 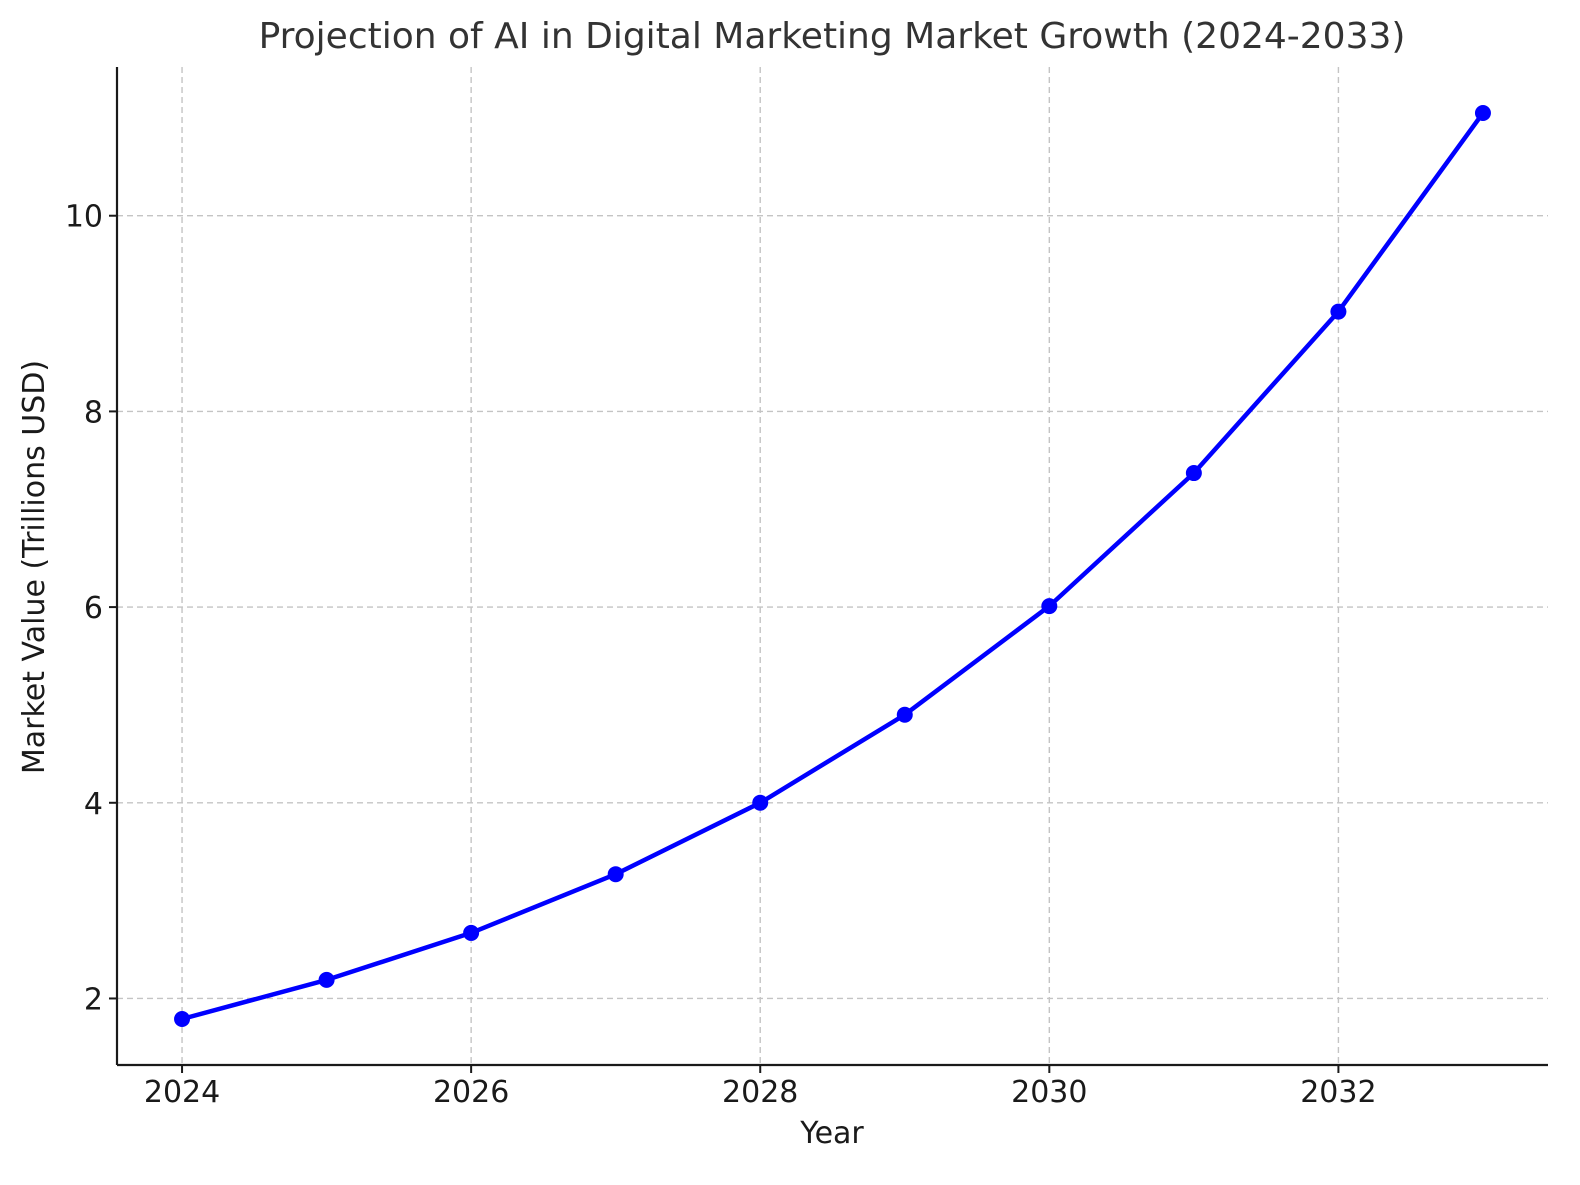 I want to click on y-tick-label: 8, so click(x=93, y=412).